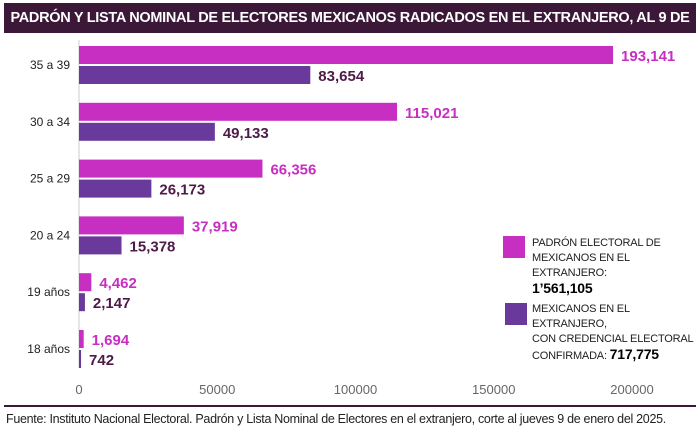 The height and width of the screenshot is (443, 700). What do you see at coordinates (48, 349) in the screenshot?
I see `y-tick-label: 18 años` at bounding box center [48, 349].